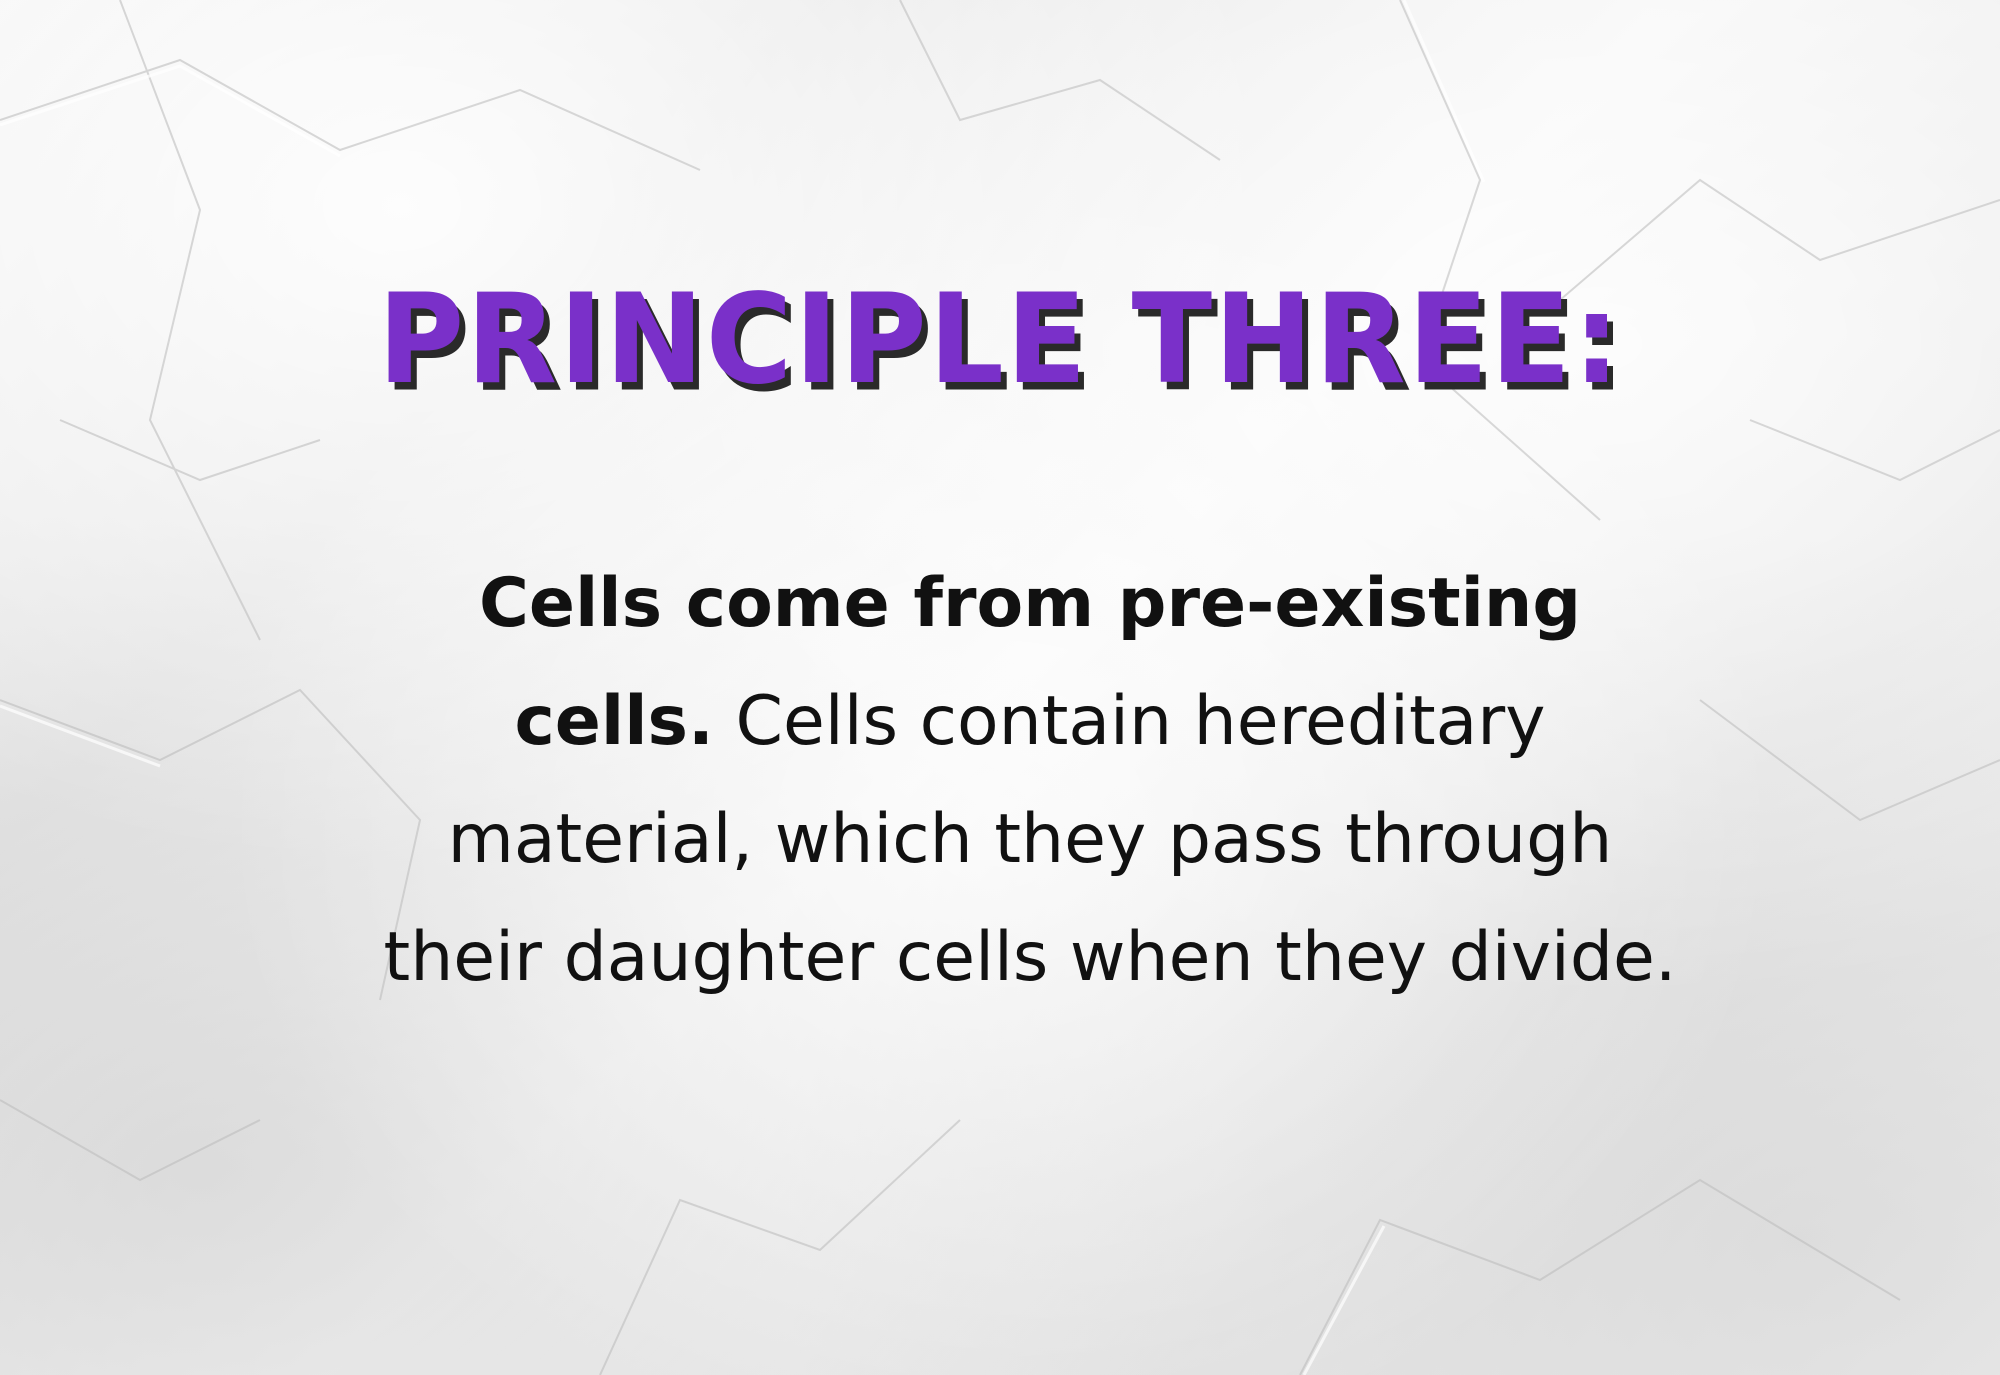  I want to click on slide-title: PRINCIPLE THREE:, so click(1000, 339).